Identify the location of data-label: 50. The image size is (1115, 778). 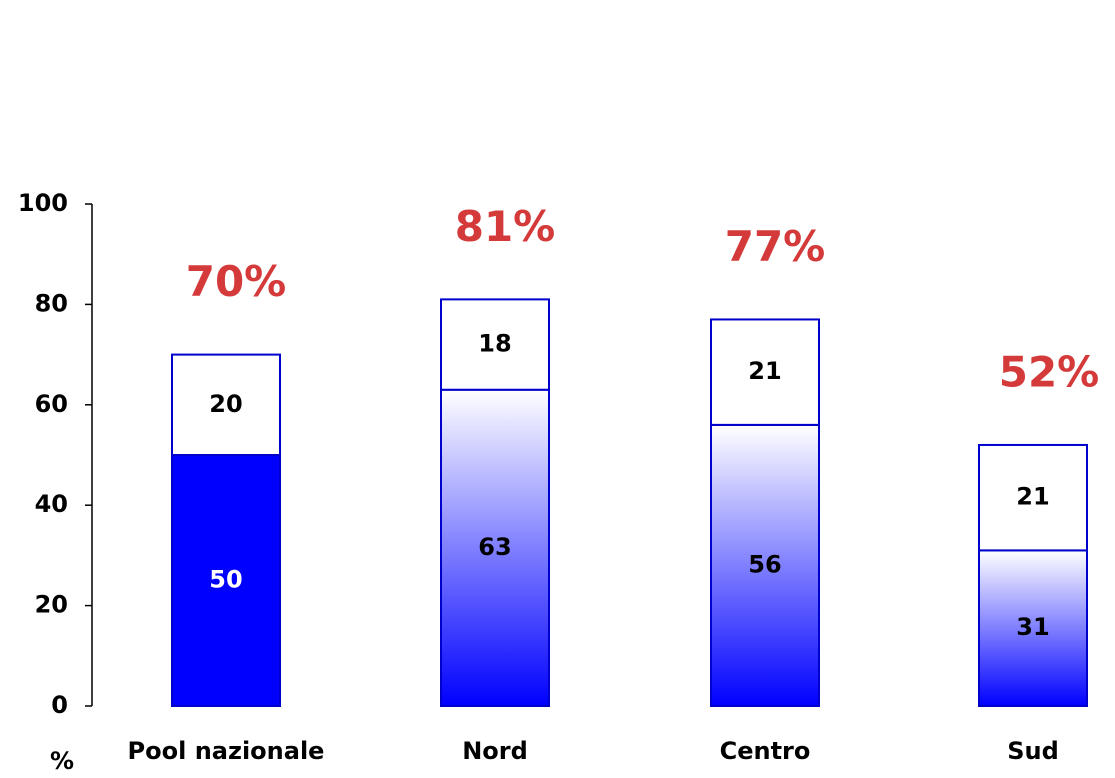
(225, 580).